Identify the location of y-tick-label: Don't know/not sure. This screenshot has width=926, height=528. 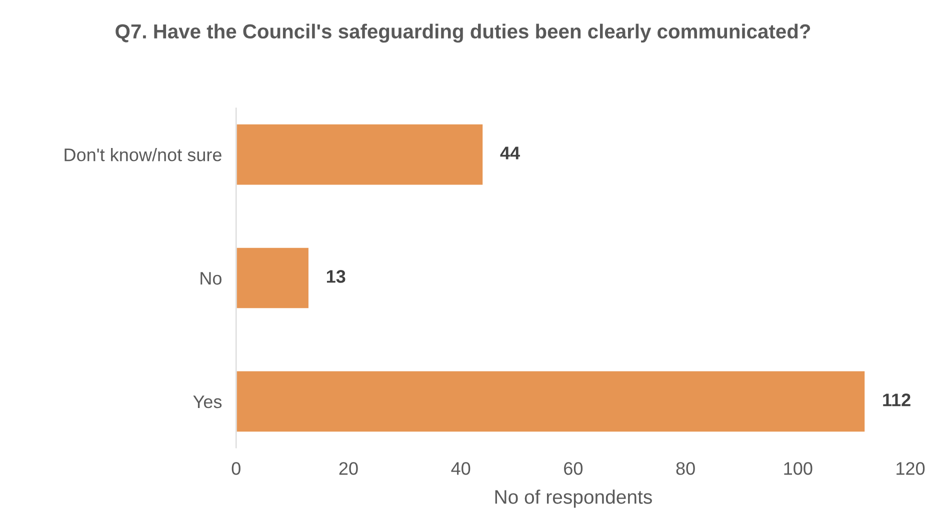
(143, 155).